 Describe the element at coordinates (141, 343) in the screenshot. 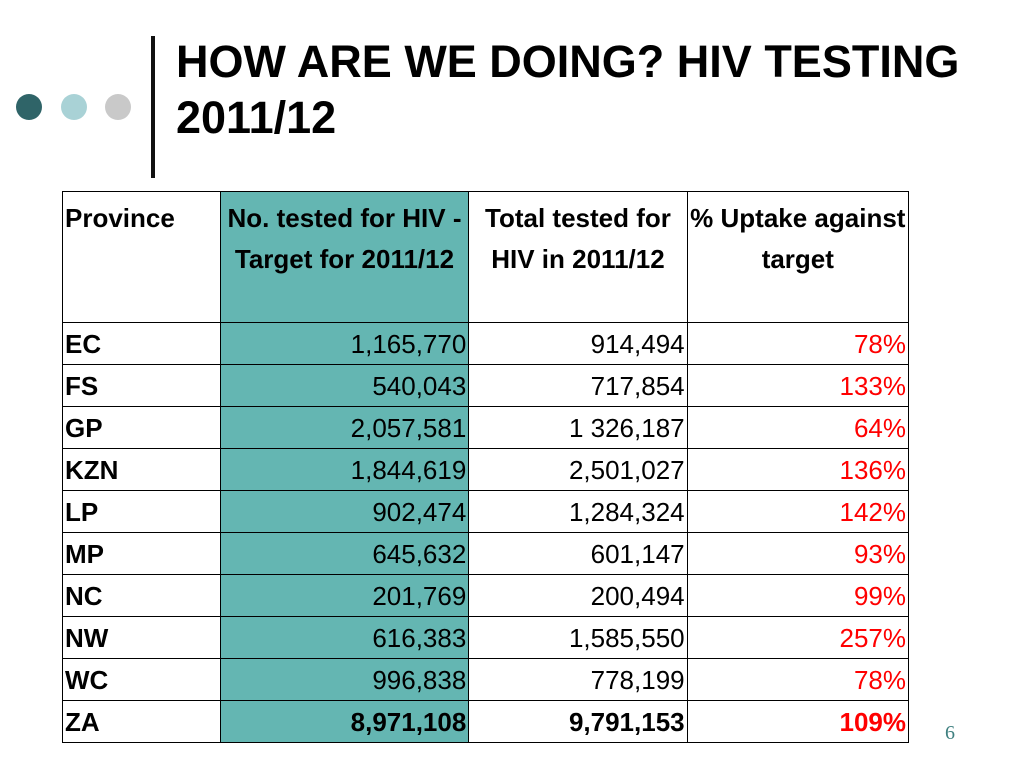

I see `province-cell: EC` at that location.